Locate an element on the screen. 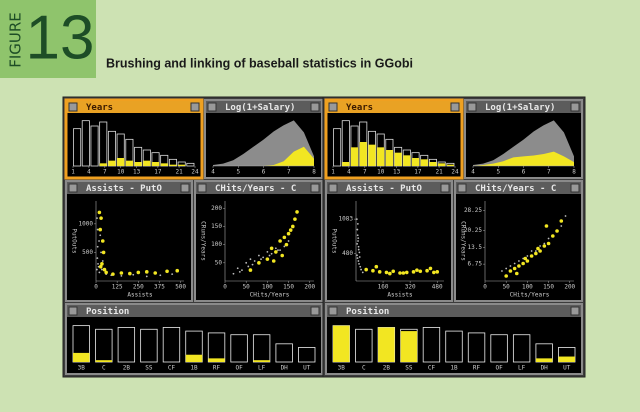  category-label: OF is located at coordinates (499, 368).